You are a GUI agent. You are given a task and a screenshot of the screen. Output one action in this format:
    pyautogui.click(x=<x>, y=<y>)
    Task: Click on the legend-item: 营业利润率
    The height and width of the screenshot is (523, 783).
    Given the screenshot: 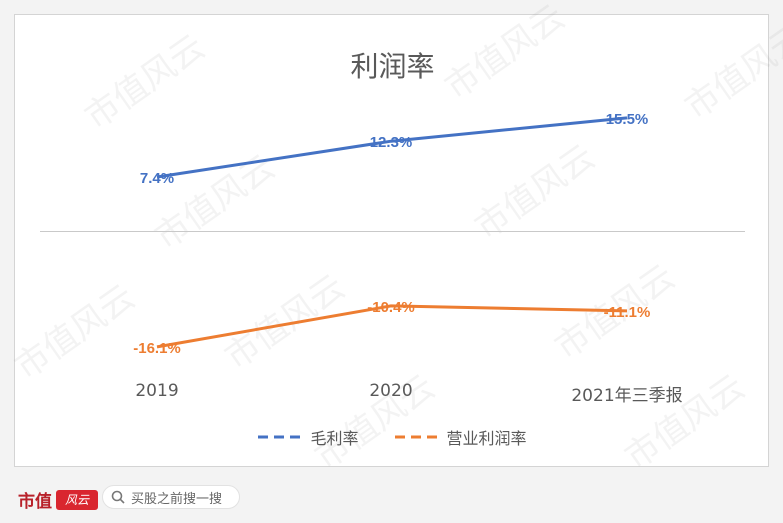 What is the action you would take?
    pyautogui.click(x=460, y=437)
    